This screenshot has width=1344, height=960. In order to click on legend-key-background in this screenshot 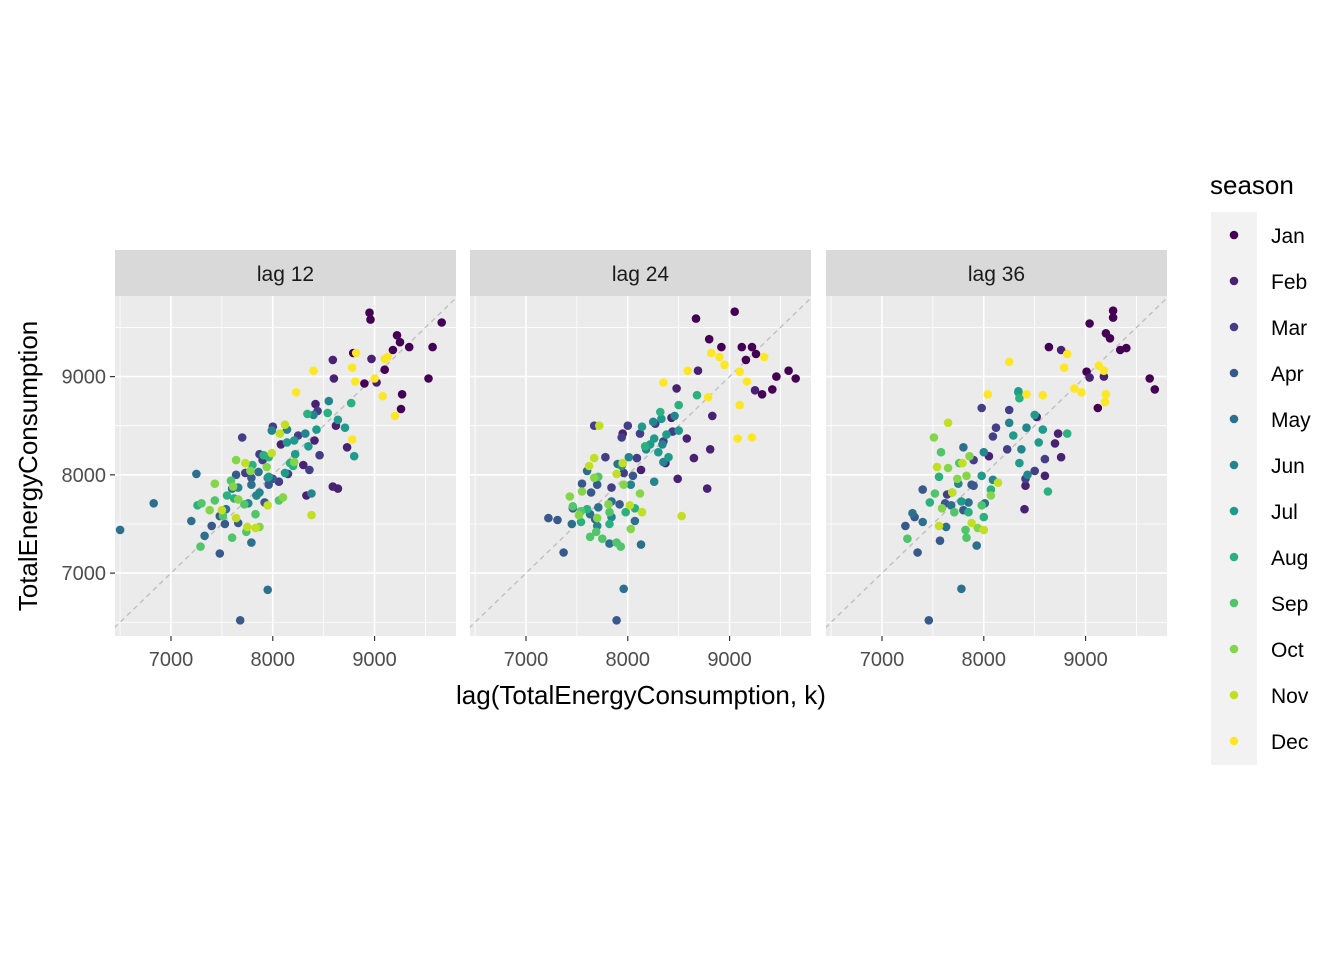, I will do `click(1234, 488)`.